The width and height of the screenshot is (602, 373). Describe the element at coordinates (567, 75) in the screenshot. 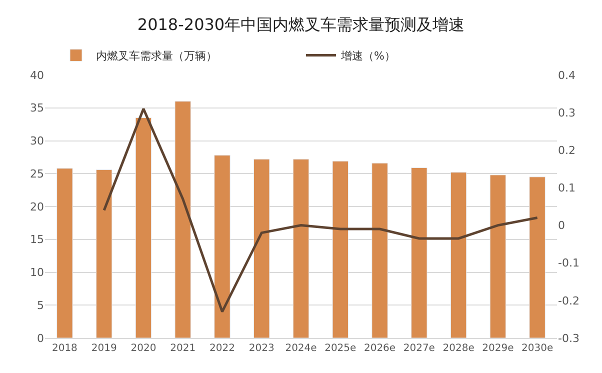

I see `y2-tick-label: 0.4` at that location.